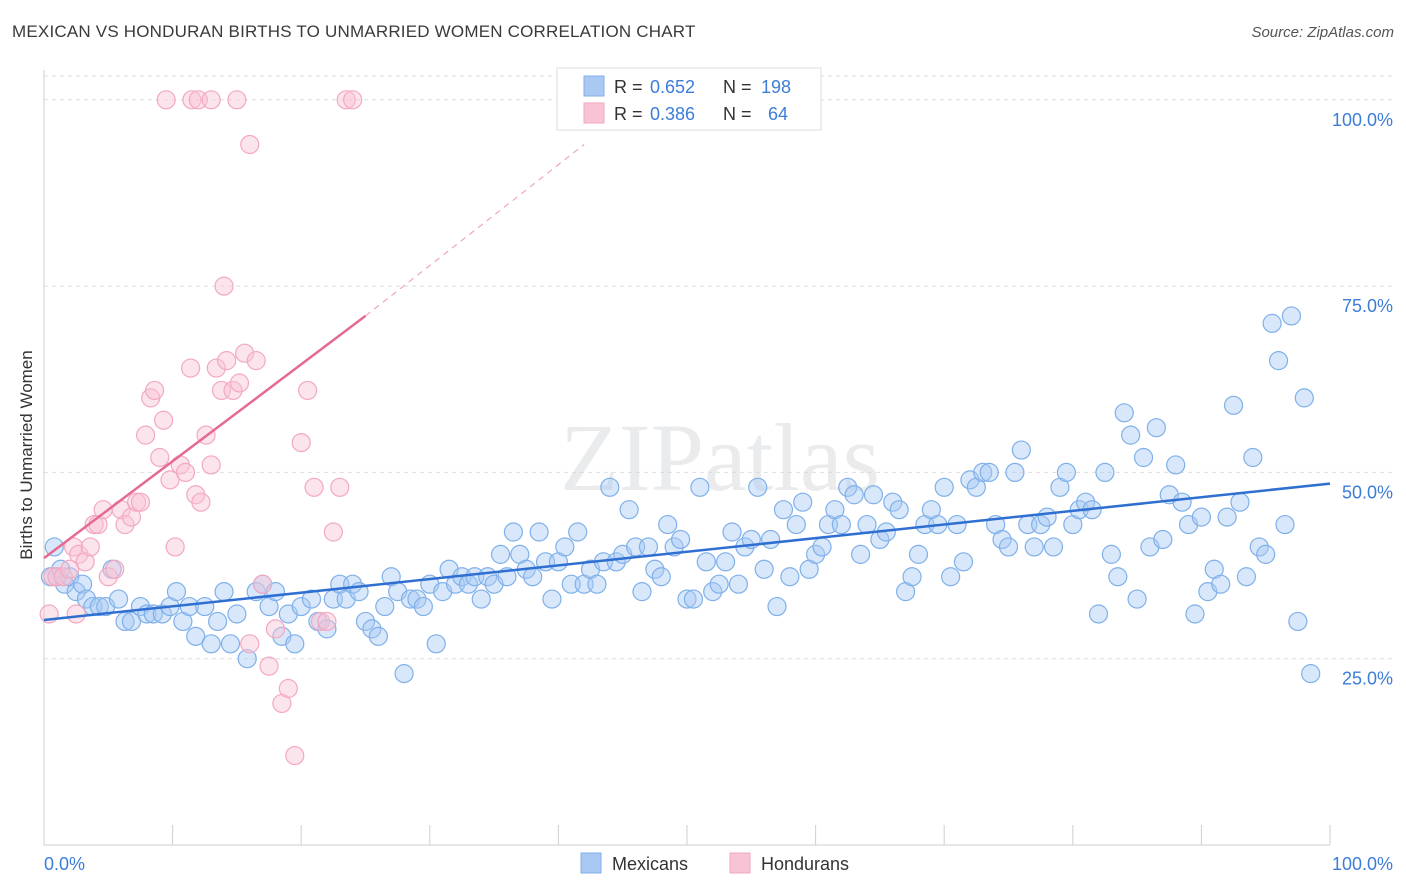  Describe the element at coordinates (714, 863) in the screenshot. I see `bottom-legend: Mexicans Hondurans` at that location.